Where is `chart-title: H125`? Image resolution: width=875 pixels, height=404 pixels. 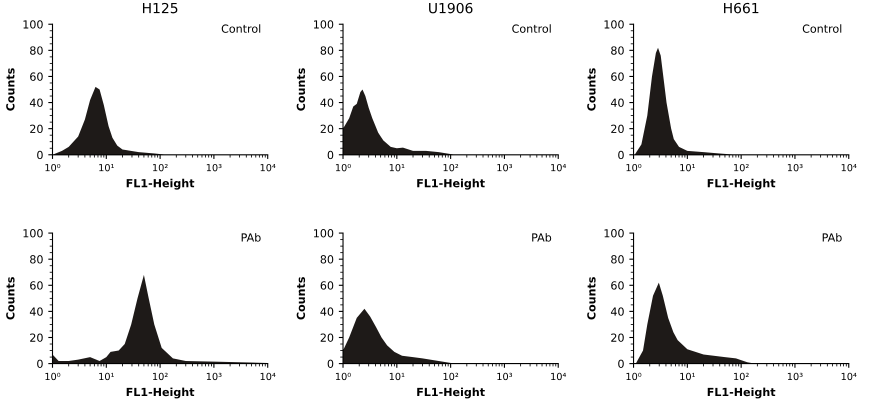 chart-title: H125 is located at coordinates (160, 8).